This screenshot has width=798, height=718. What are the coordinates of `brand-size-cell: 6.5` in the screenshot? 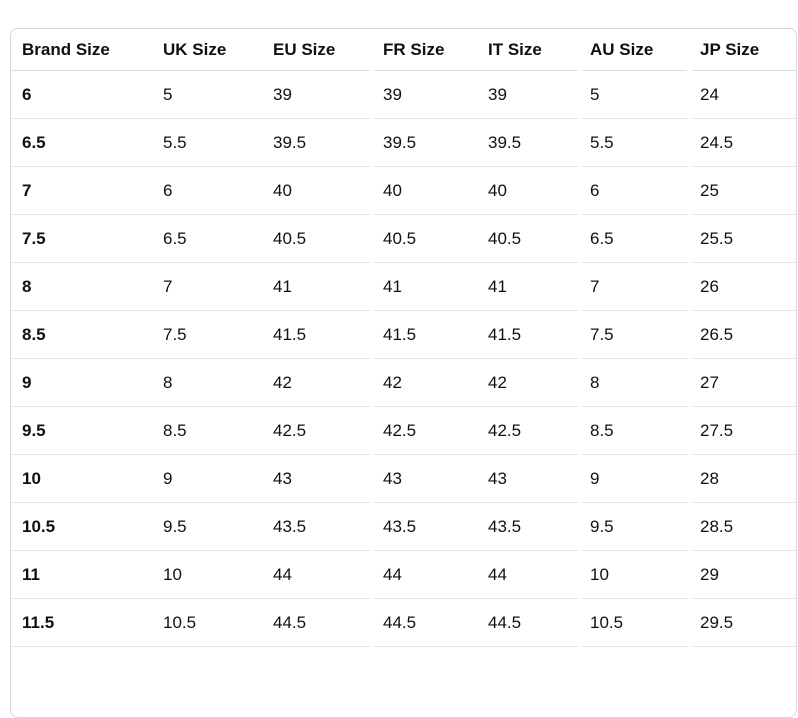 It's located at (81, 143).